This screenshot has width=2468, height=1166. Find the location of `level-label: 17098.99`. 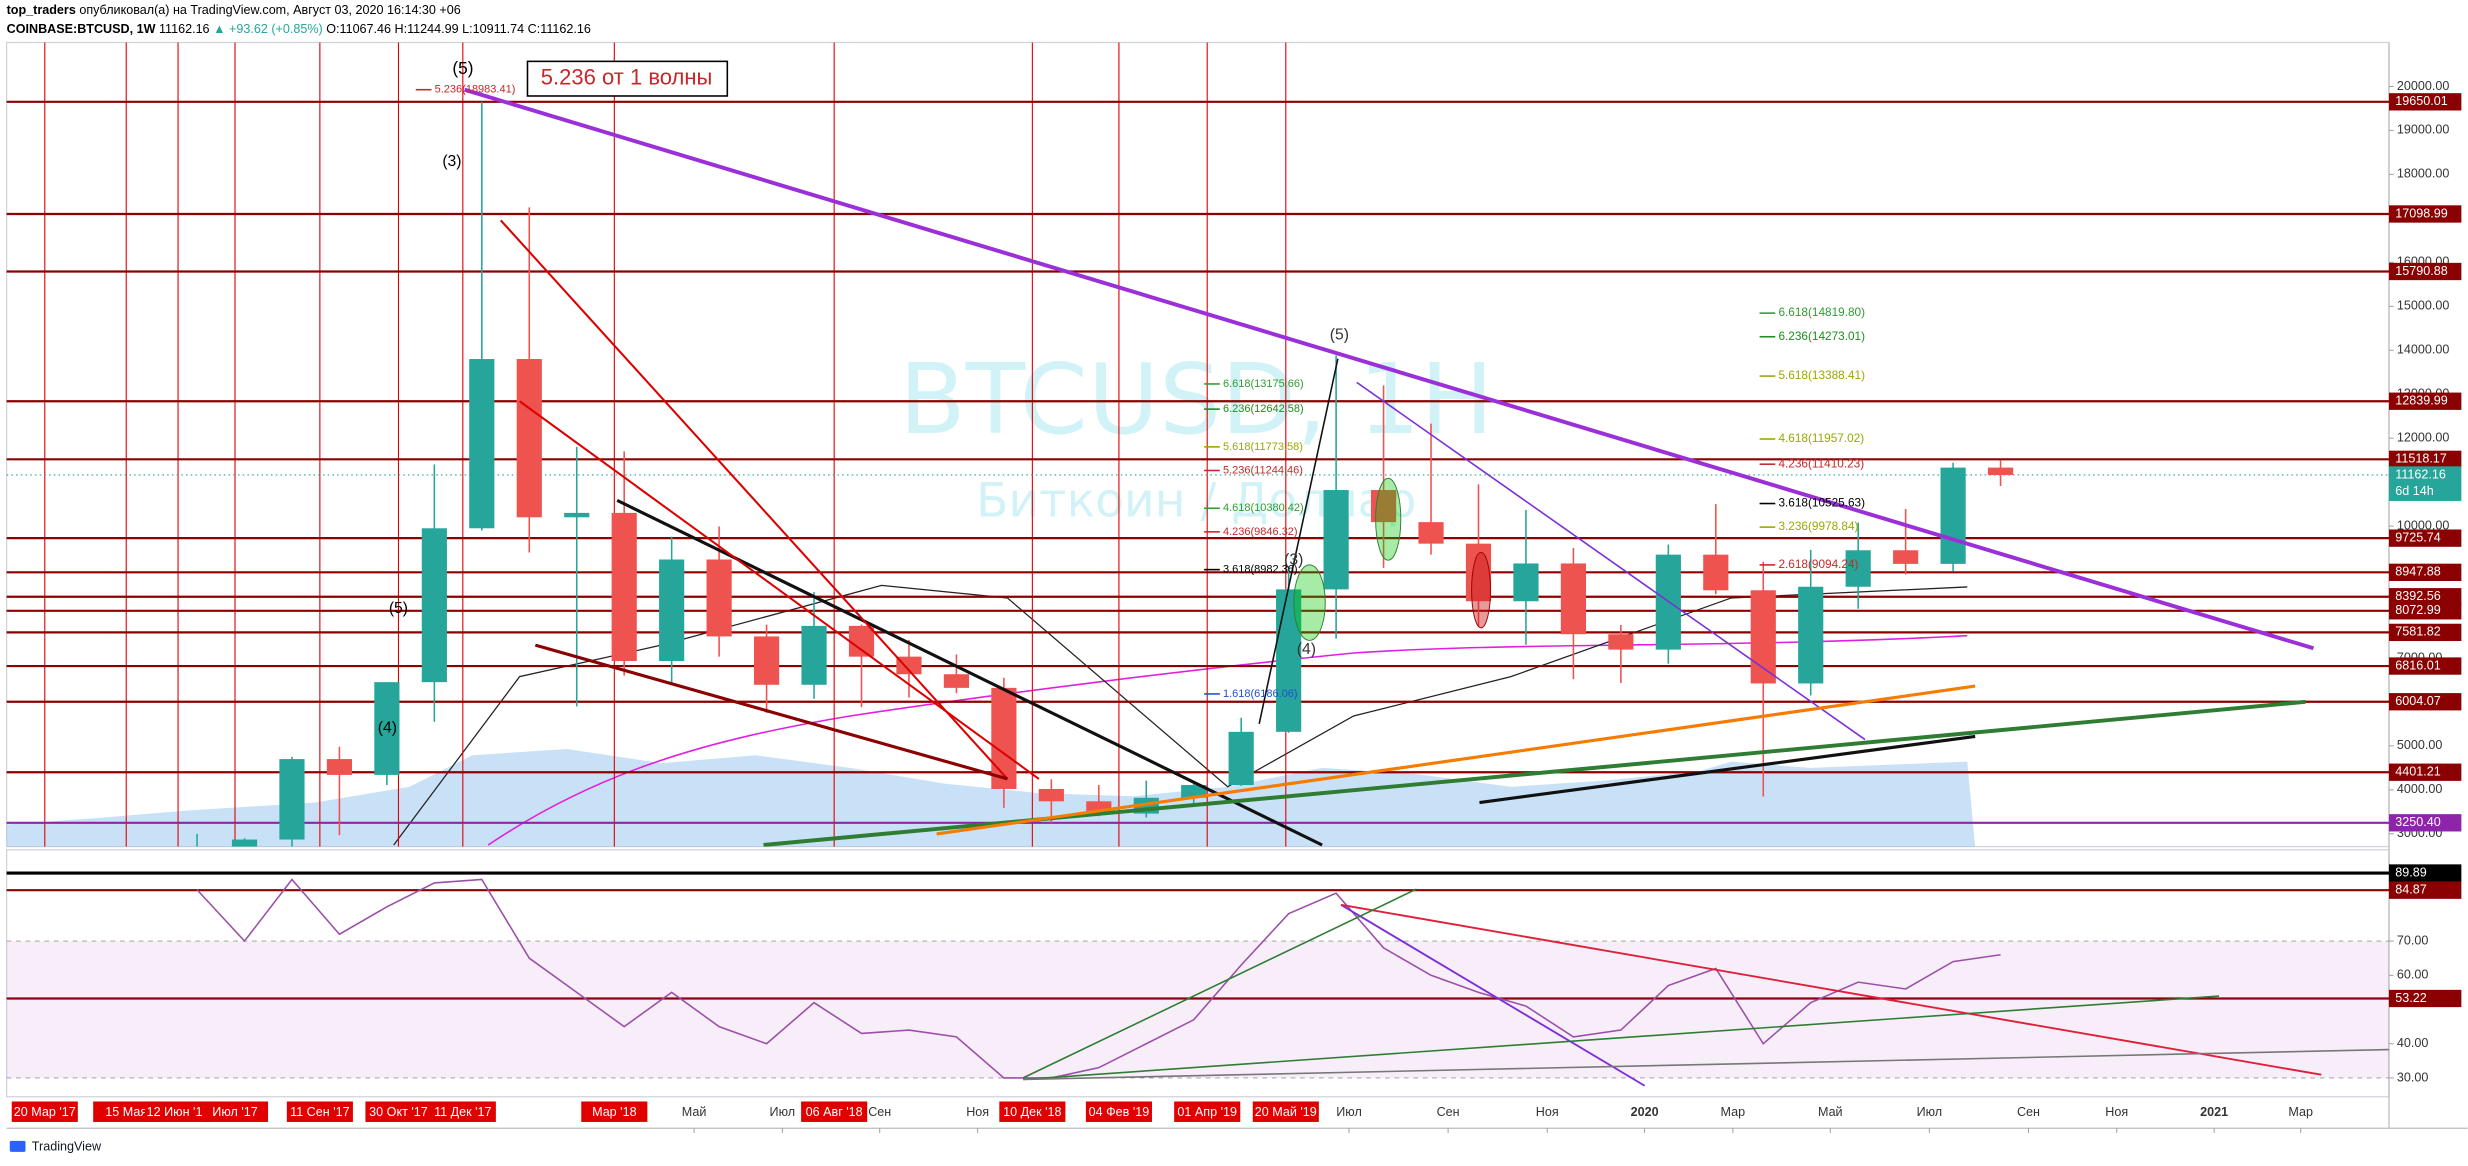

level-label: 17098.99 is located at coordinates (2421, 213).